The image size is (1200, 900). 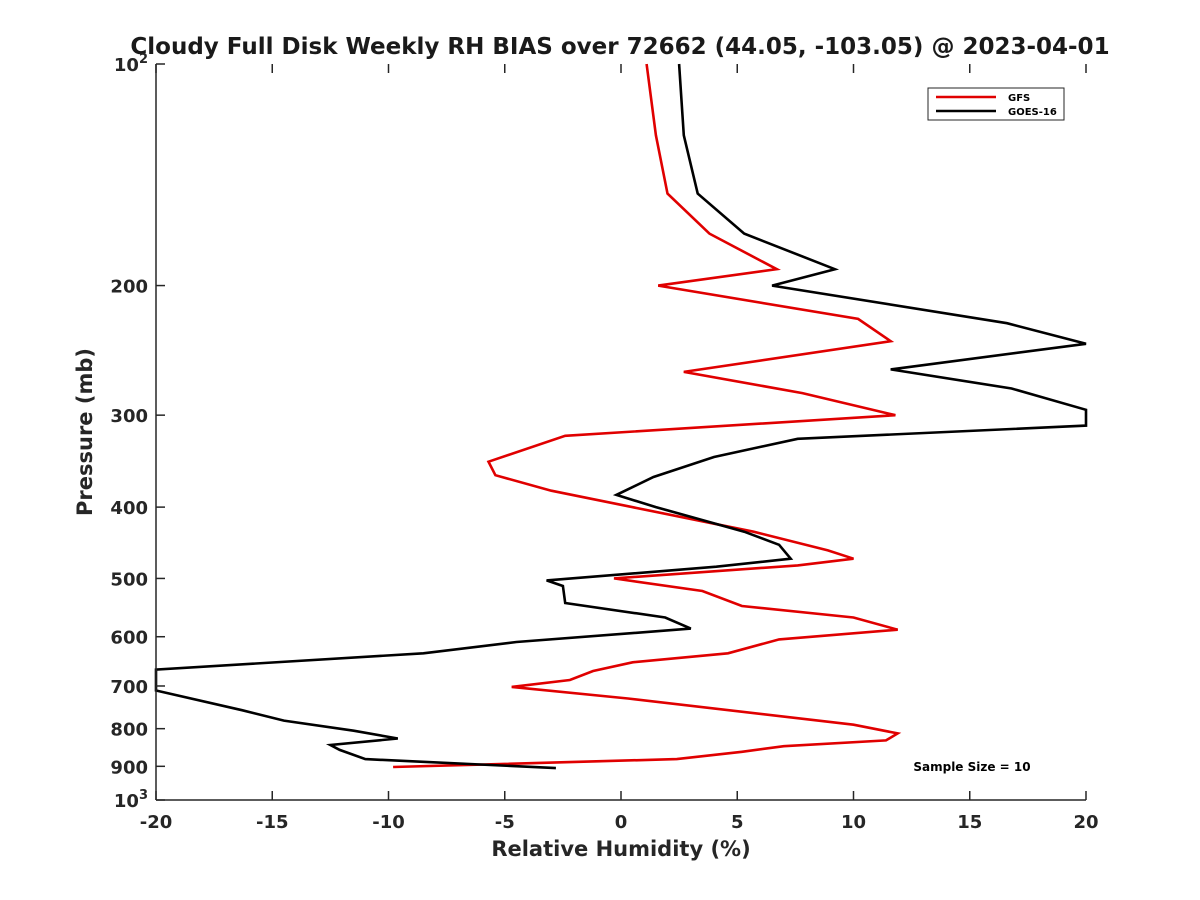 What do you see at coordinates (129, 638) in the screenshot?
I see `y-tick-label: 600` at bounding box center [129, 638].